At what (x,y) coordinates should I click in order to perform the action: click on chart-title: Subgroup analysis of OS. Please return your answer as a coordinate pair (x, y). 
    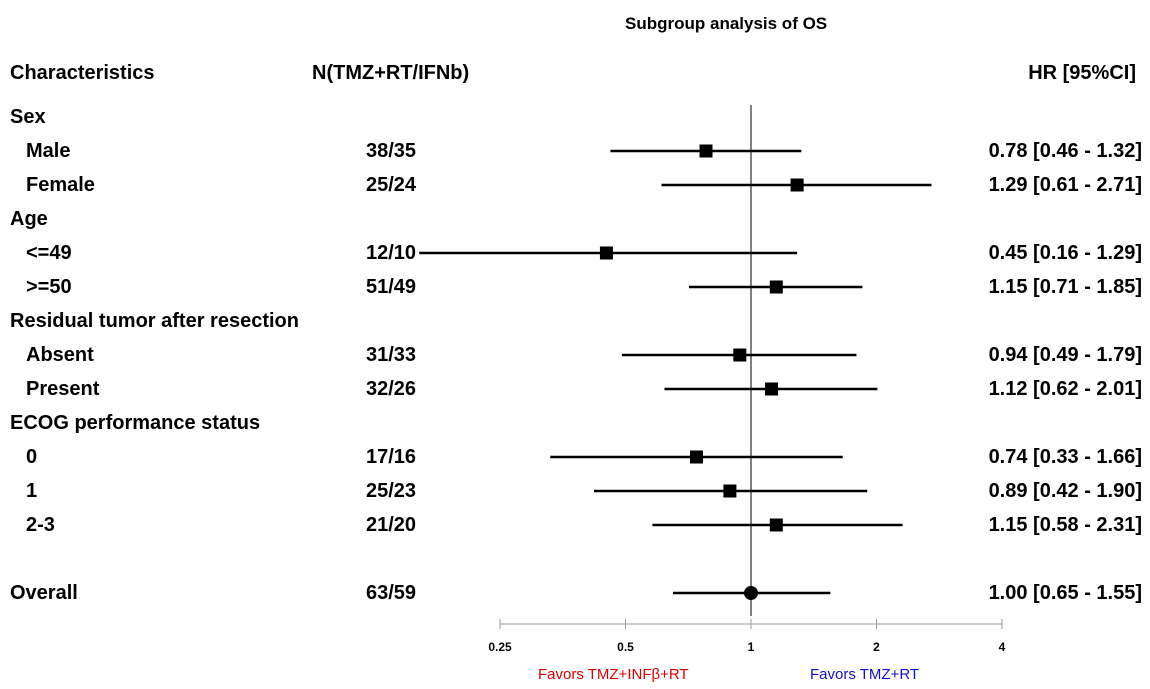
    Looking at the image, I should click on (726, 23).